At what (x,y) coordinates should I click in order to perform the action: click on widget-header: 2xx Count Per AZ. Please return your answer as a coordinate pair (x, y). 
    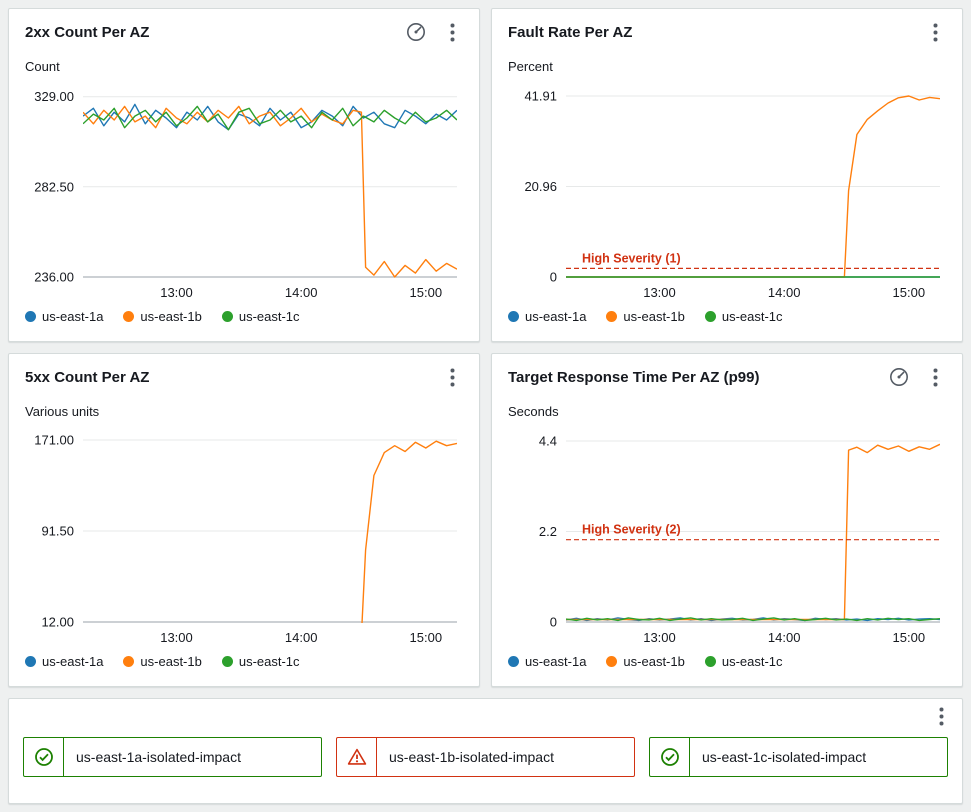
    Looking at the image, I should click on (244, 32).